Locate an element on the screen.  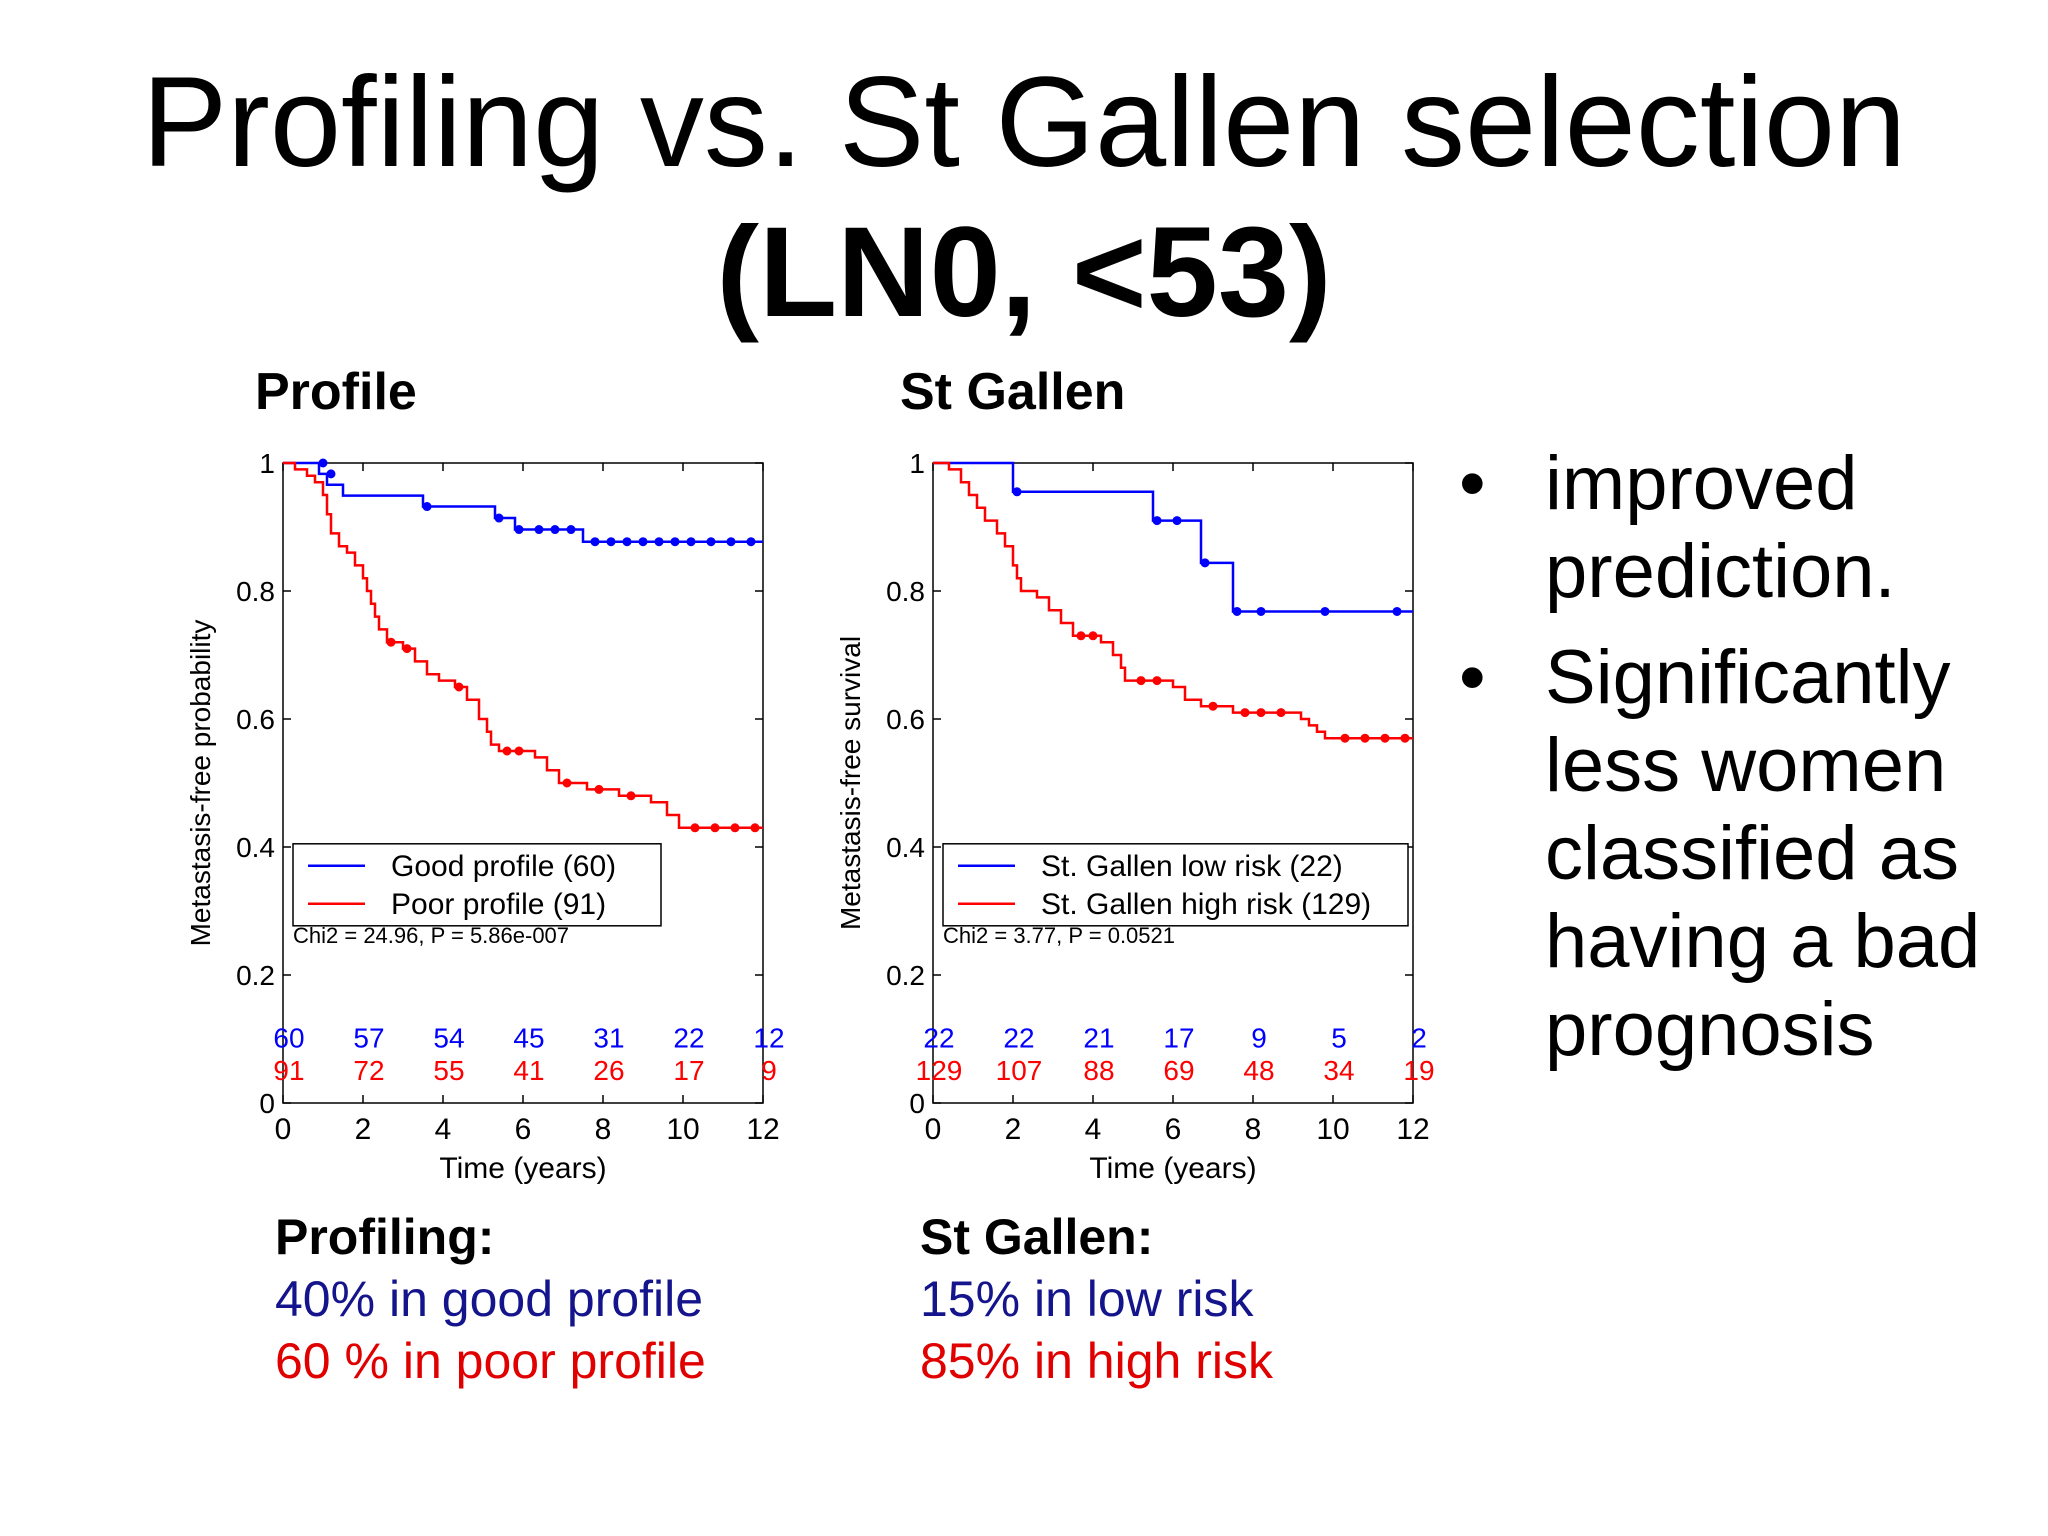
y-axis-label: Metastasis-free probability is located at coordinates (200, 783).